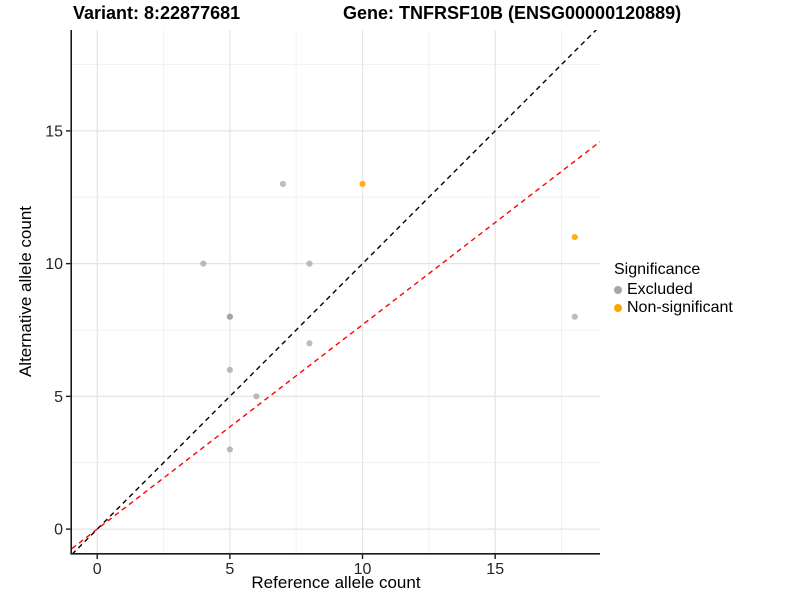 This screenshot has height=600, width=800. Describe the element at coordinates (336, 582) in the screenshot. I see `x-axis-title: Reference allele count` at that location.